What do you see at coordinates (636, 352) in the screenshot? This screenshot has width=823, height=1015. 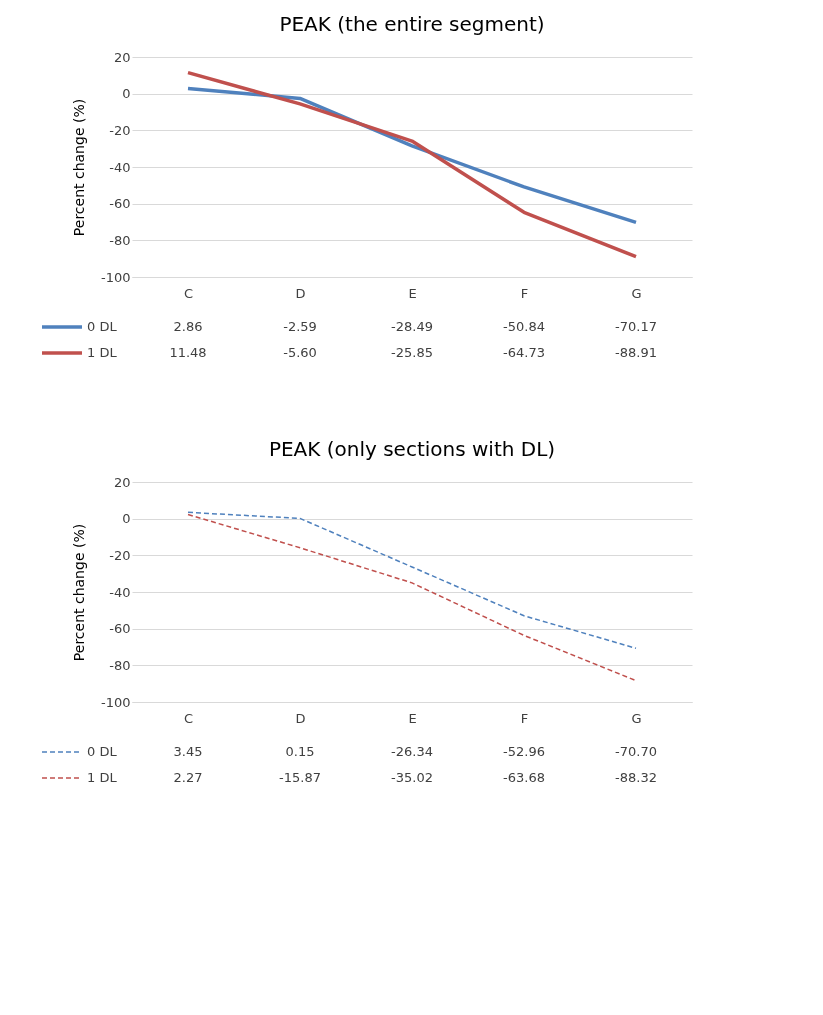 I see `data-label: -88.91` at bounding box center [636, 352].